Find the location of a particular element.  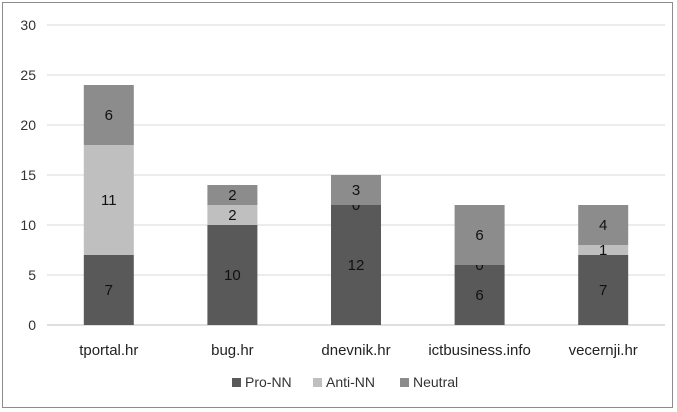

legend-swatch-neutral is located at coordinates (404, 382).